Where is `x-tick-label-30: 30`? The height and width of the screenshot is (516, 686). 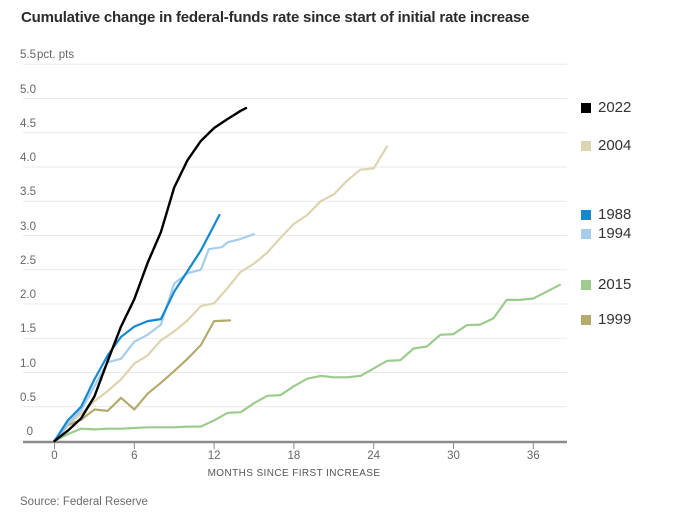
x-tick-label-30: 30 is located at coordinates (453, 456).